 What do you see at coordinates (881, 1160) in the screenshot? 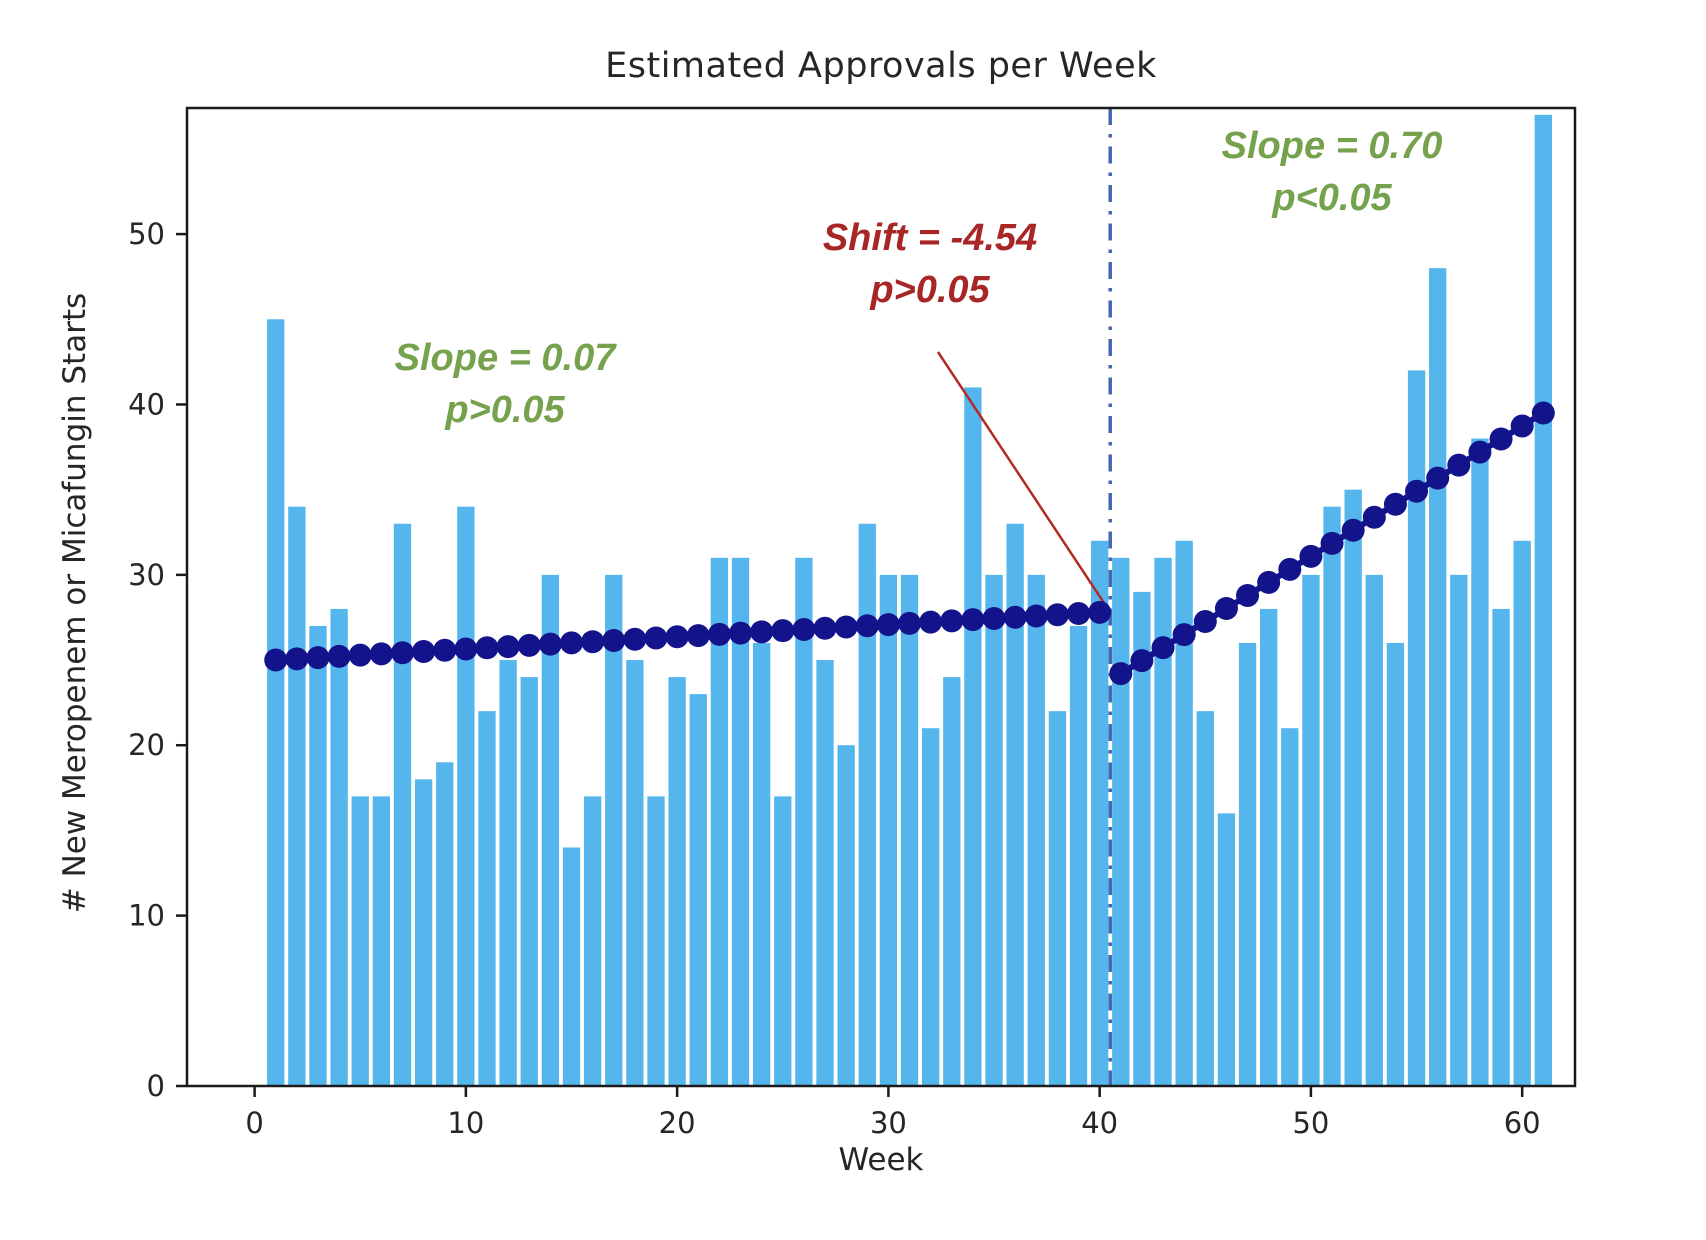
I see `x-axis-label: Week` at bounding box center [881, 1160].